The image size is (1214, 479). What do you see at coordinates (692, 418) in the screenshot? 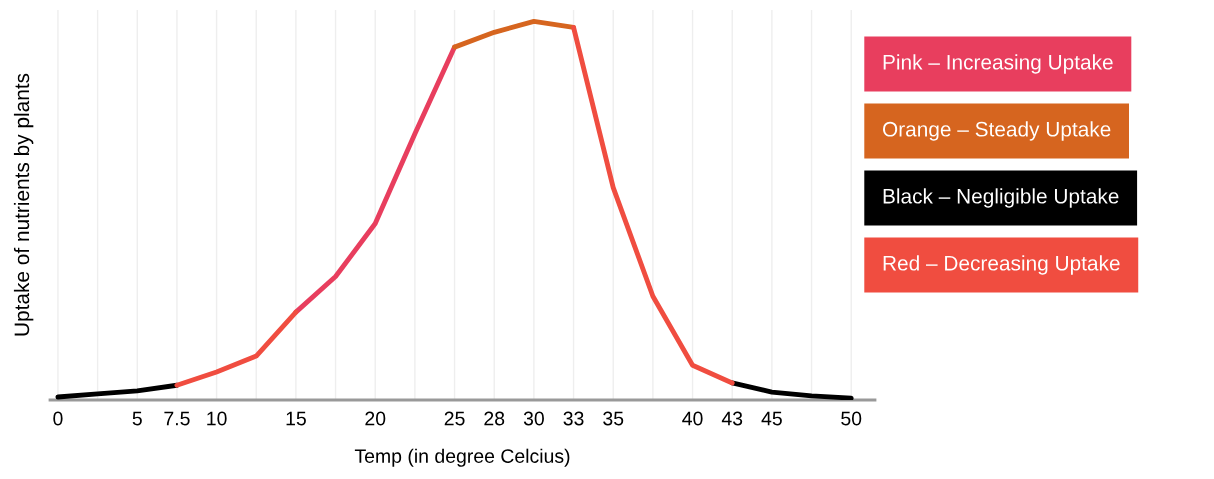
I see `x-tick-label: 40` at bounding box center [692, 418].